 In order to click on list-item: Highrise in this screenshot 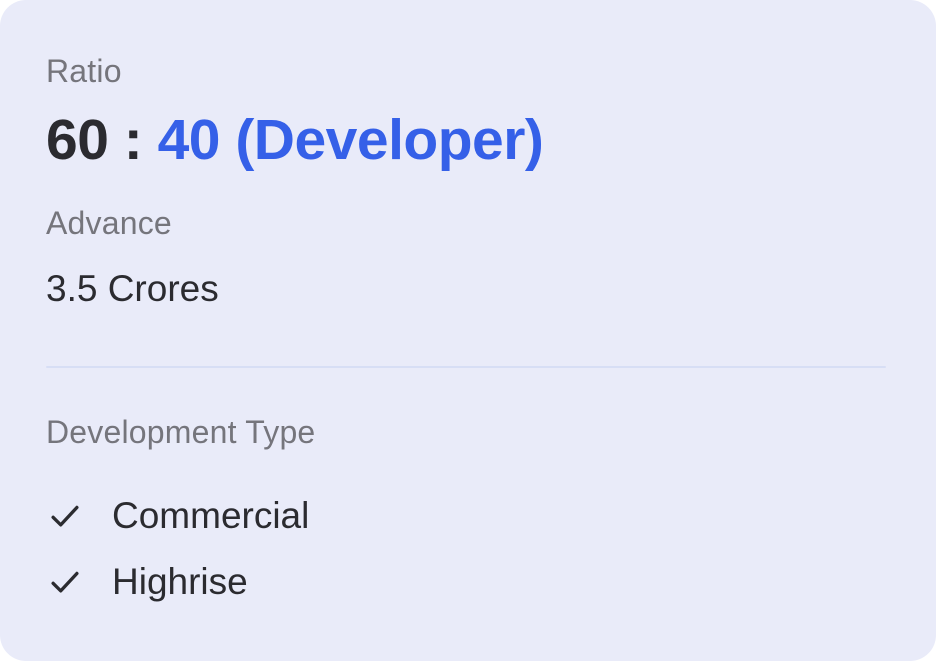, I will do `click(468, 582)`.